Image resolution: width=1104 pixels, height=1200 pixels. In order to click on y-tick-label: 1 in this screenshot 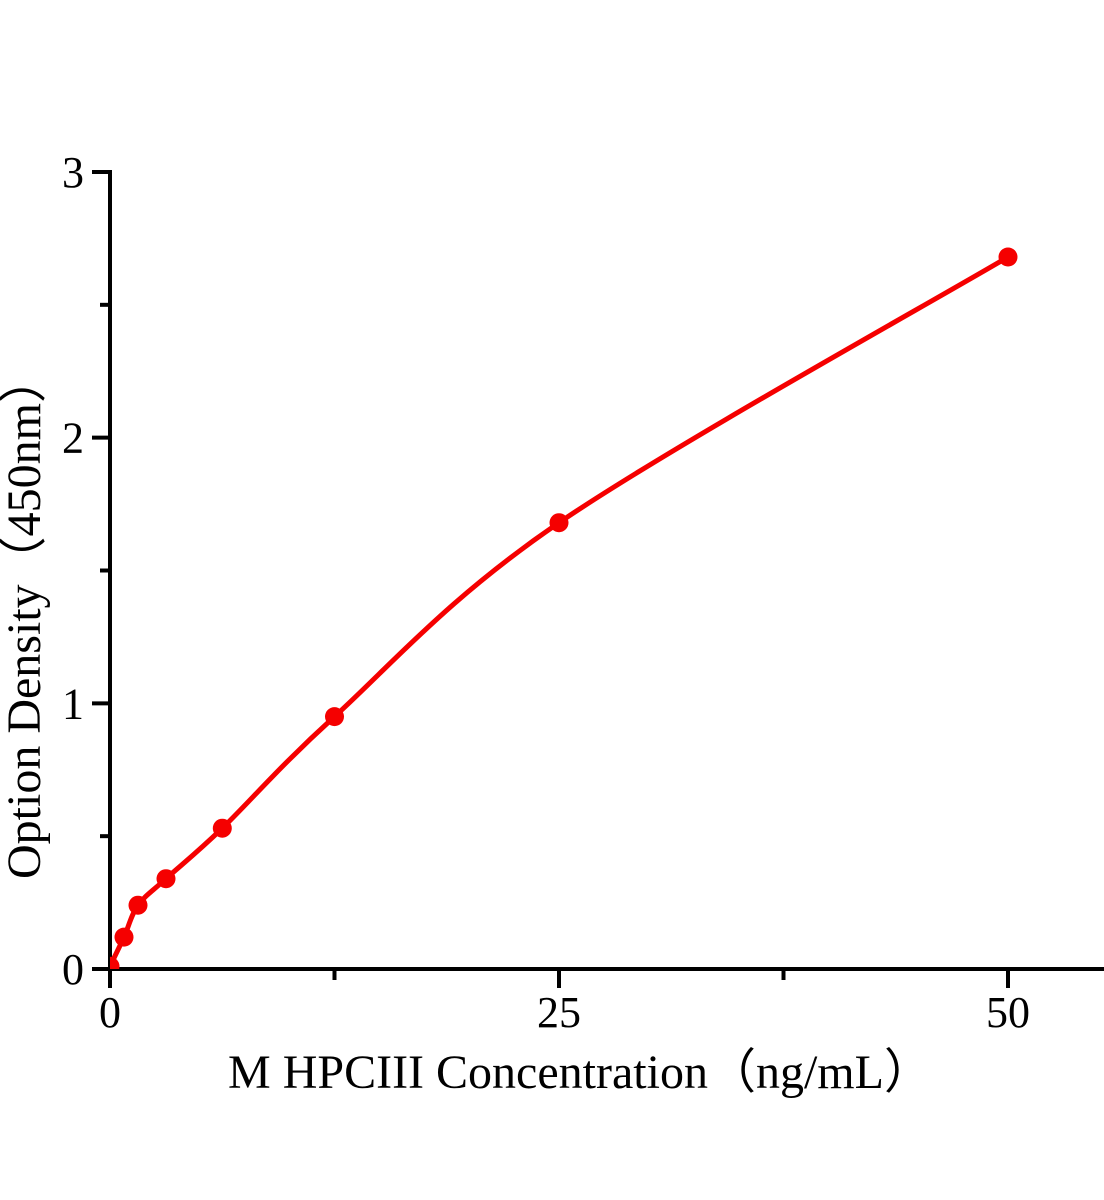, I will do `click(73, 703)`.